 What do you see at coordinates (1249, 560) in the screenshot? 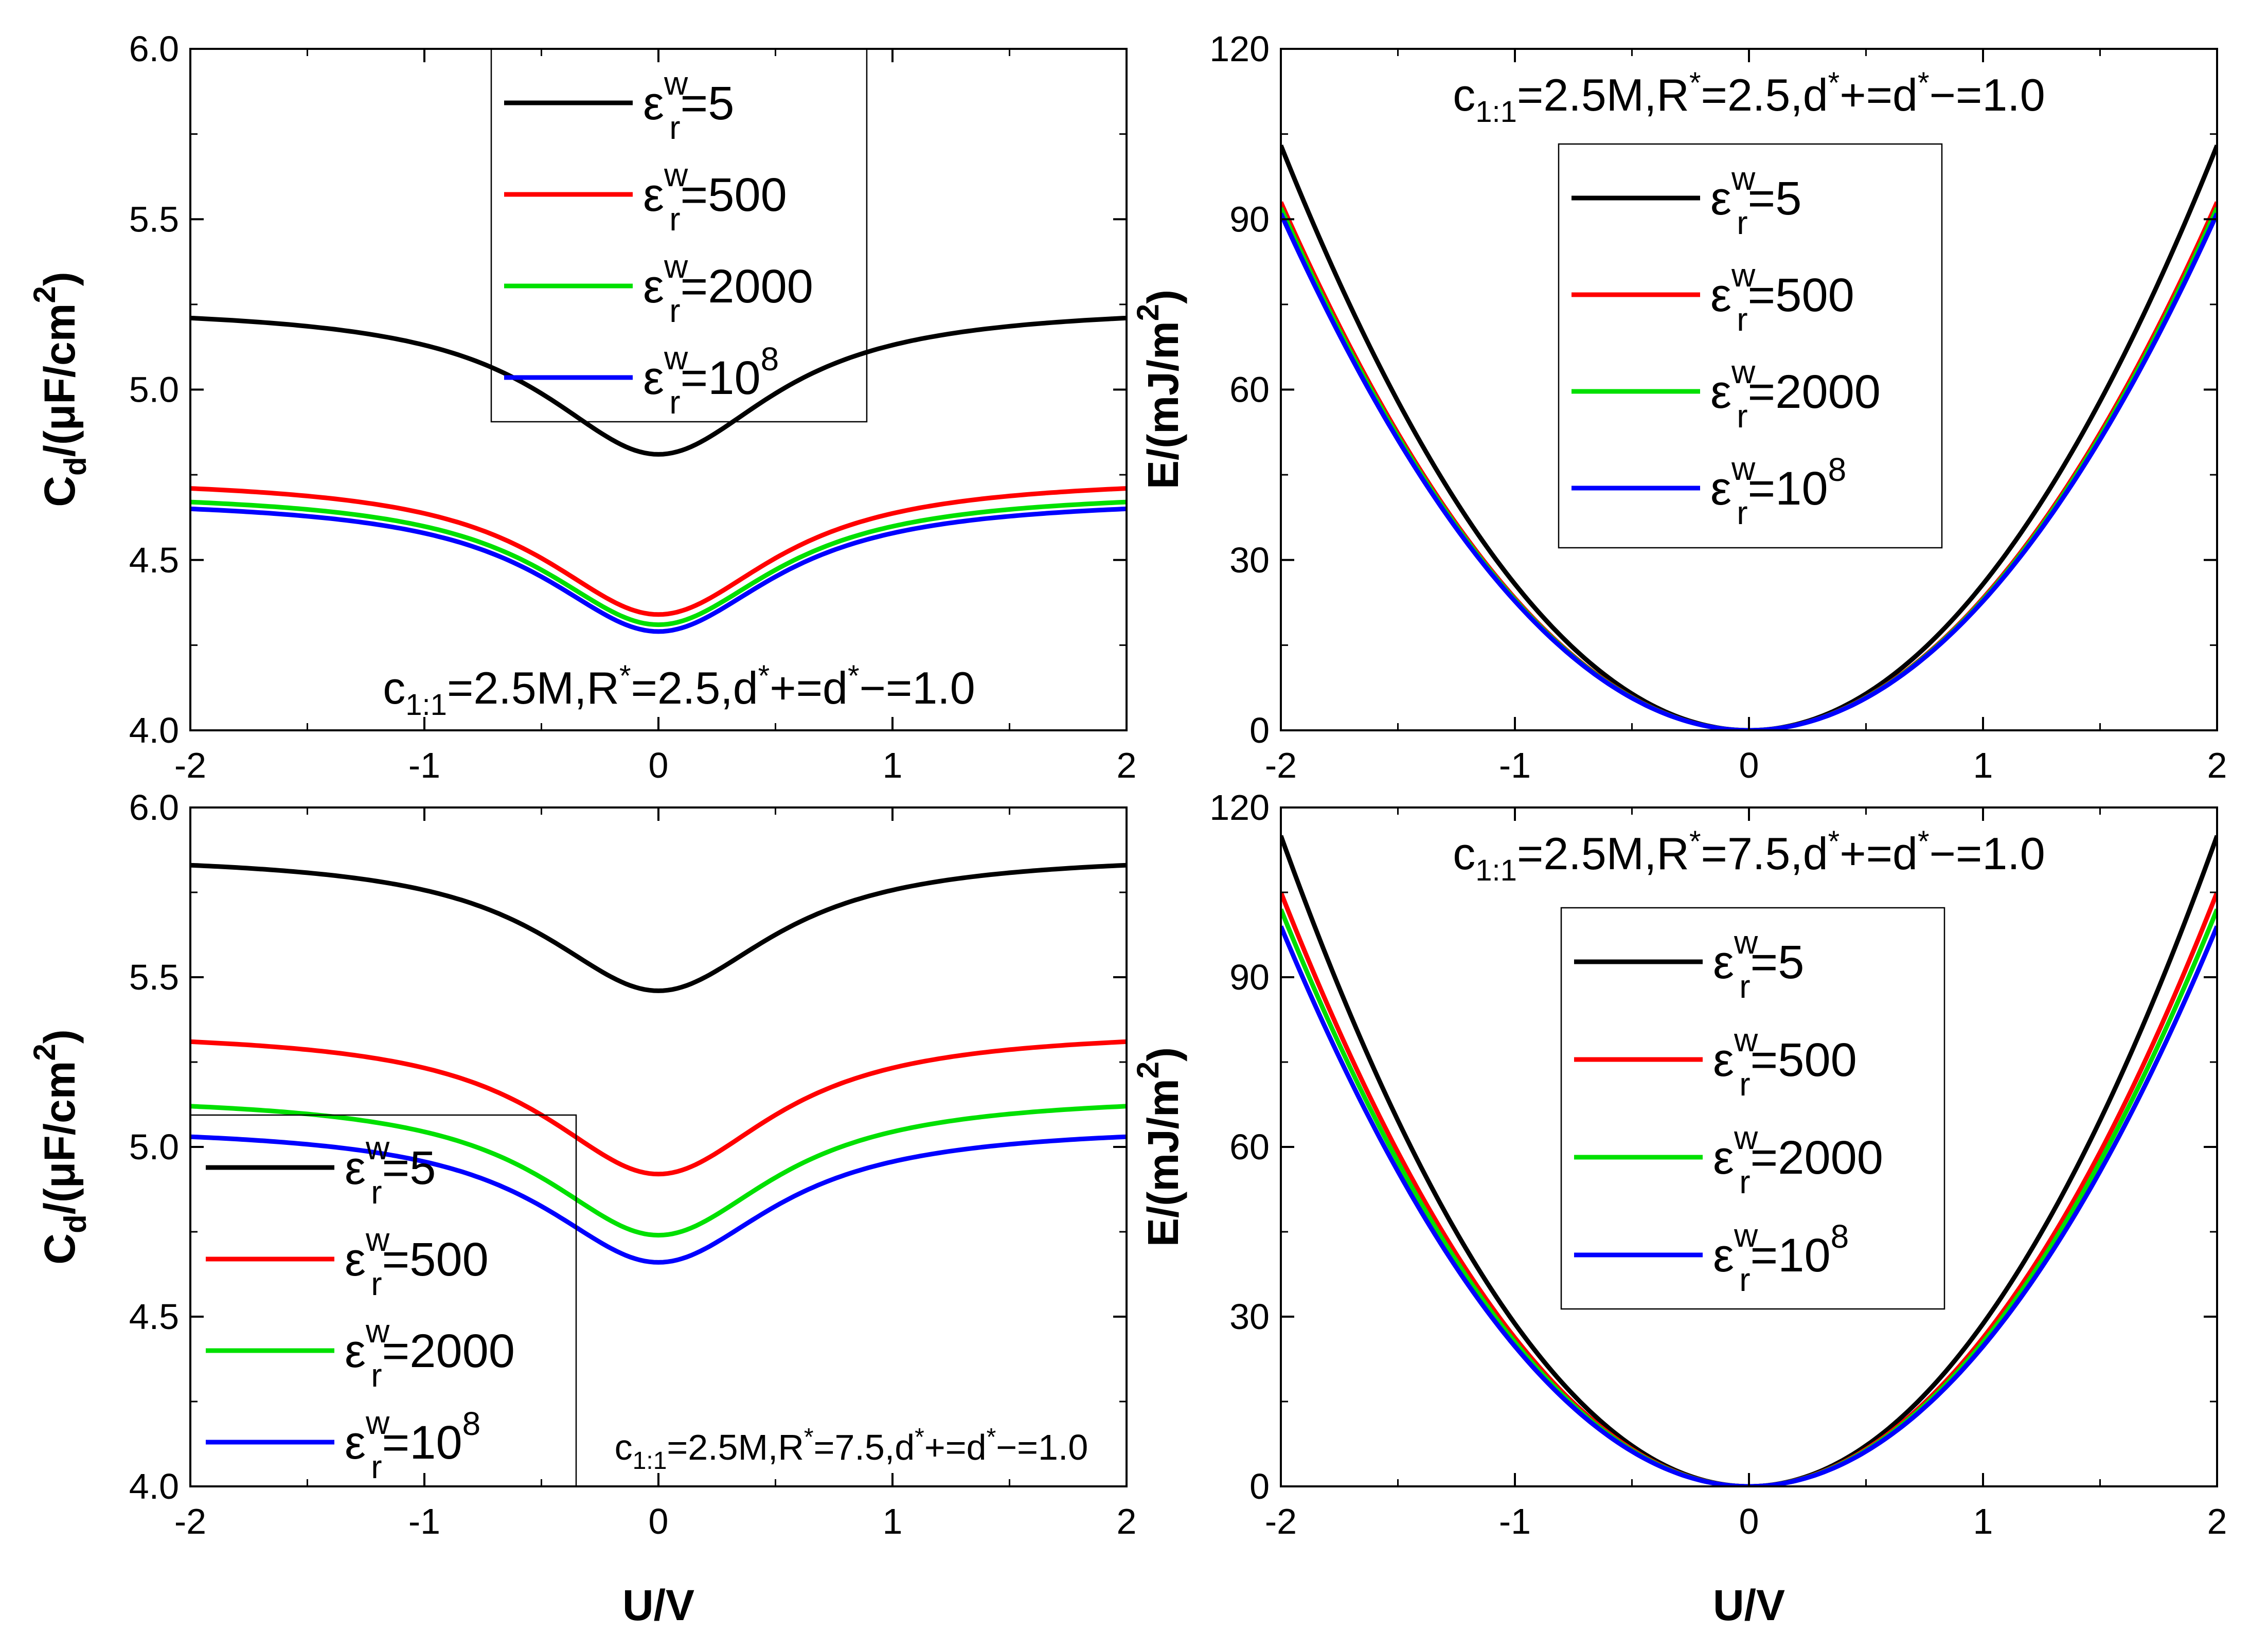
I see `y-tick-label: 30` at bounding box center [1249, 560].